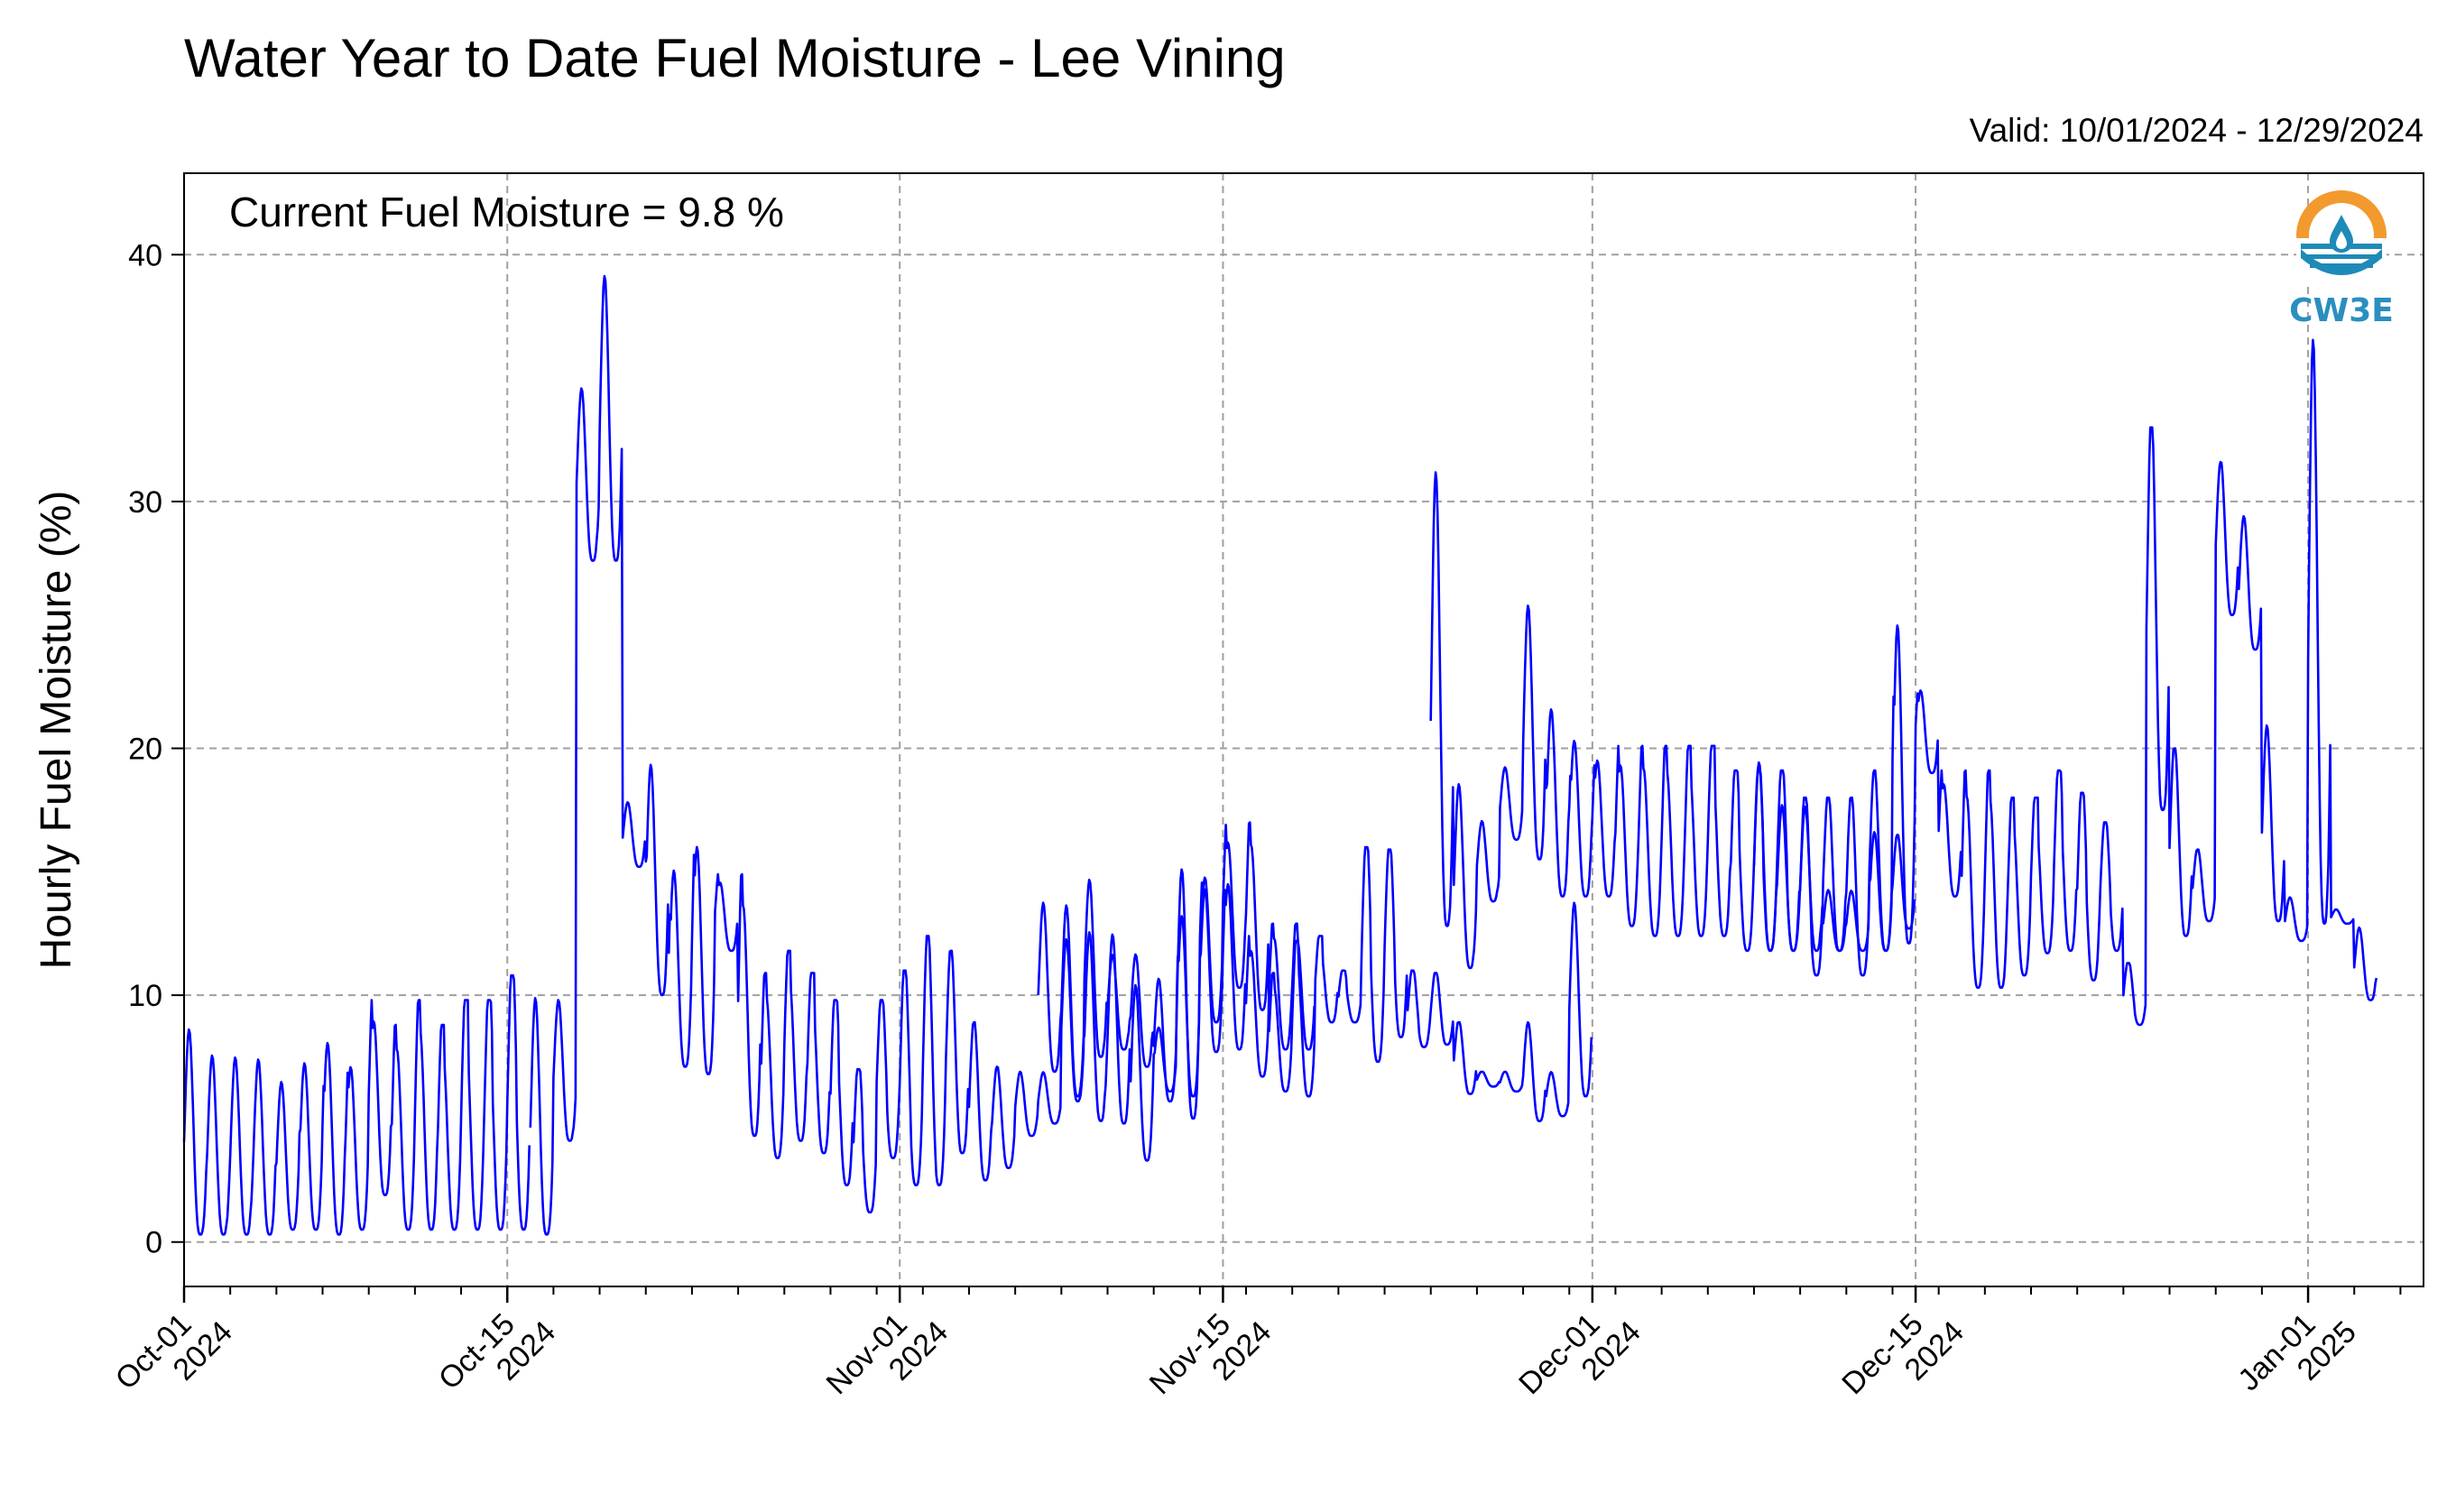  Describe the element at coordinates (2341, 310) in the screenshot. I see `cw3e-logo-text: CW3E` at that location.